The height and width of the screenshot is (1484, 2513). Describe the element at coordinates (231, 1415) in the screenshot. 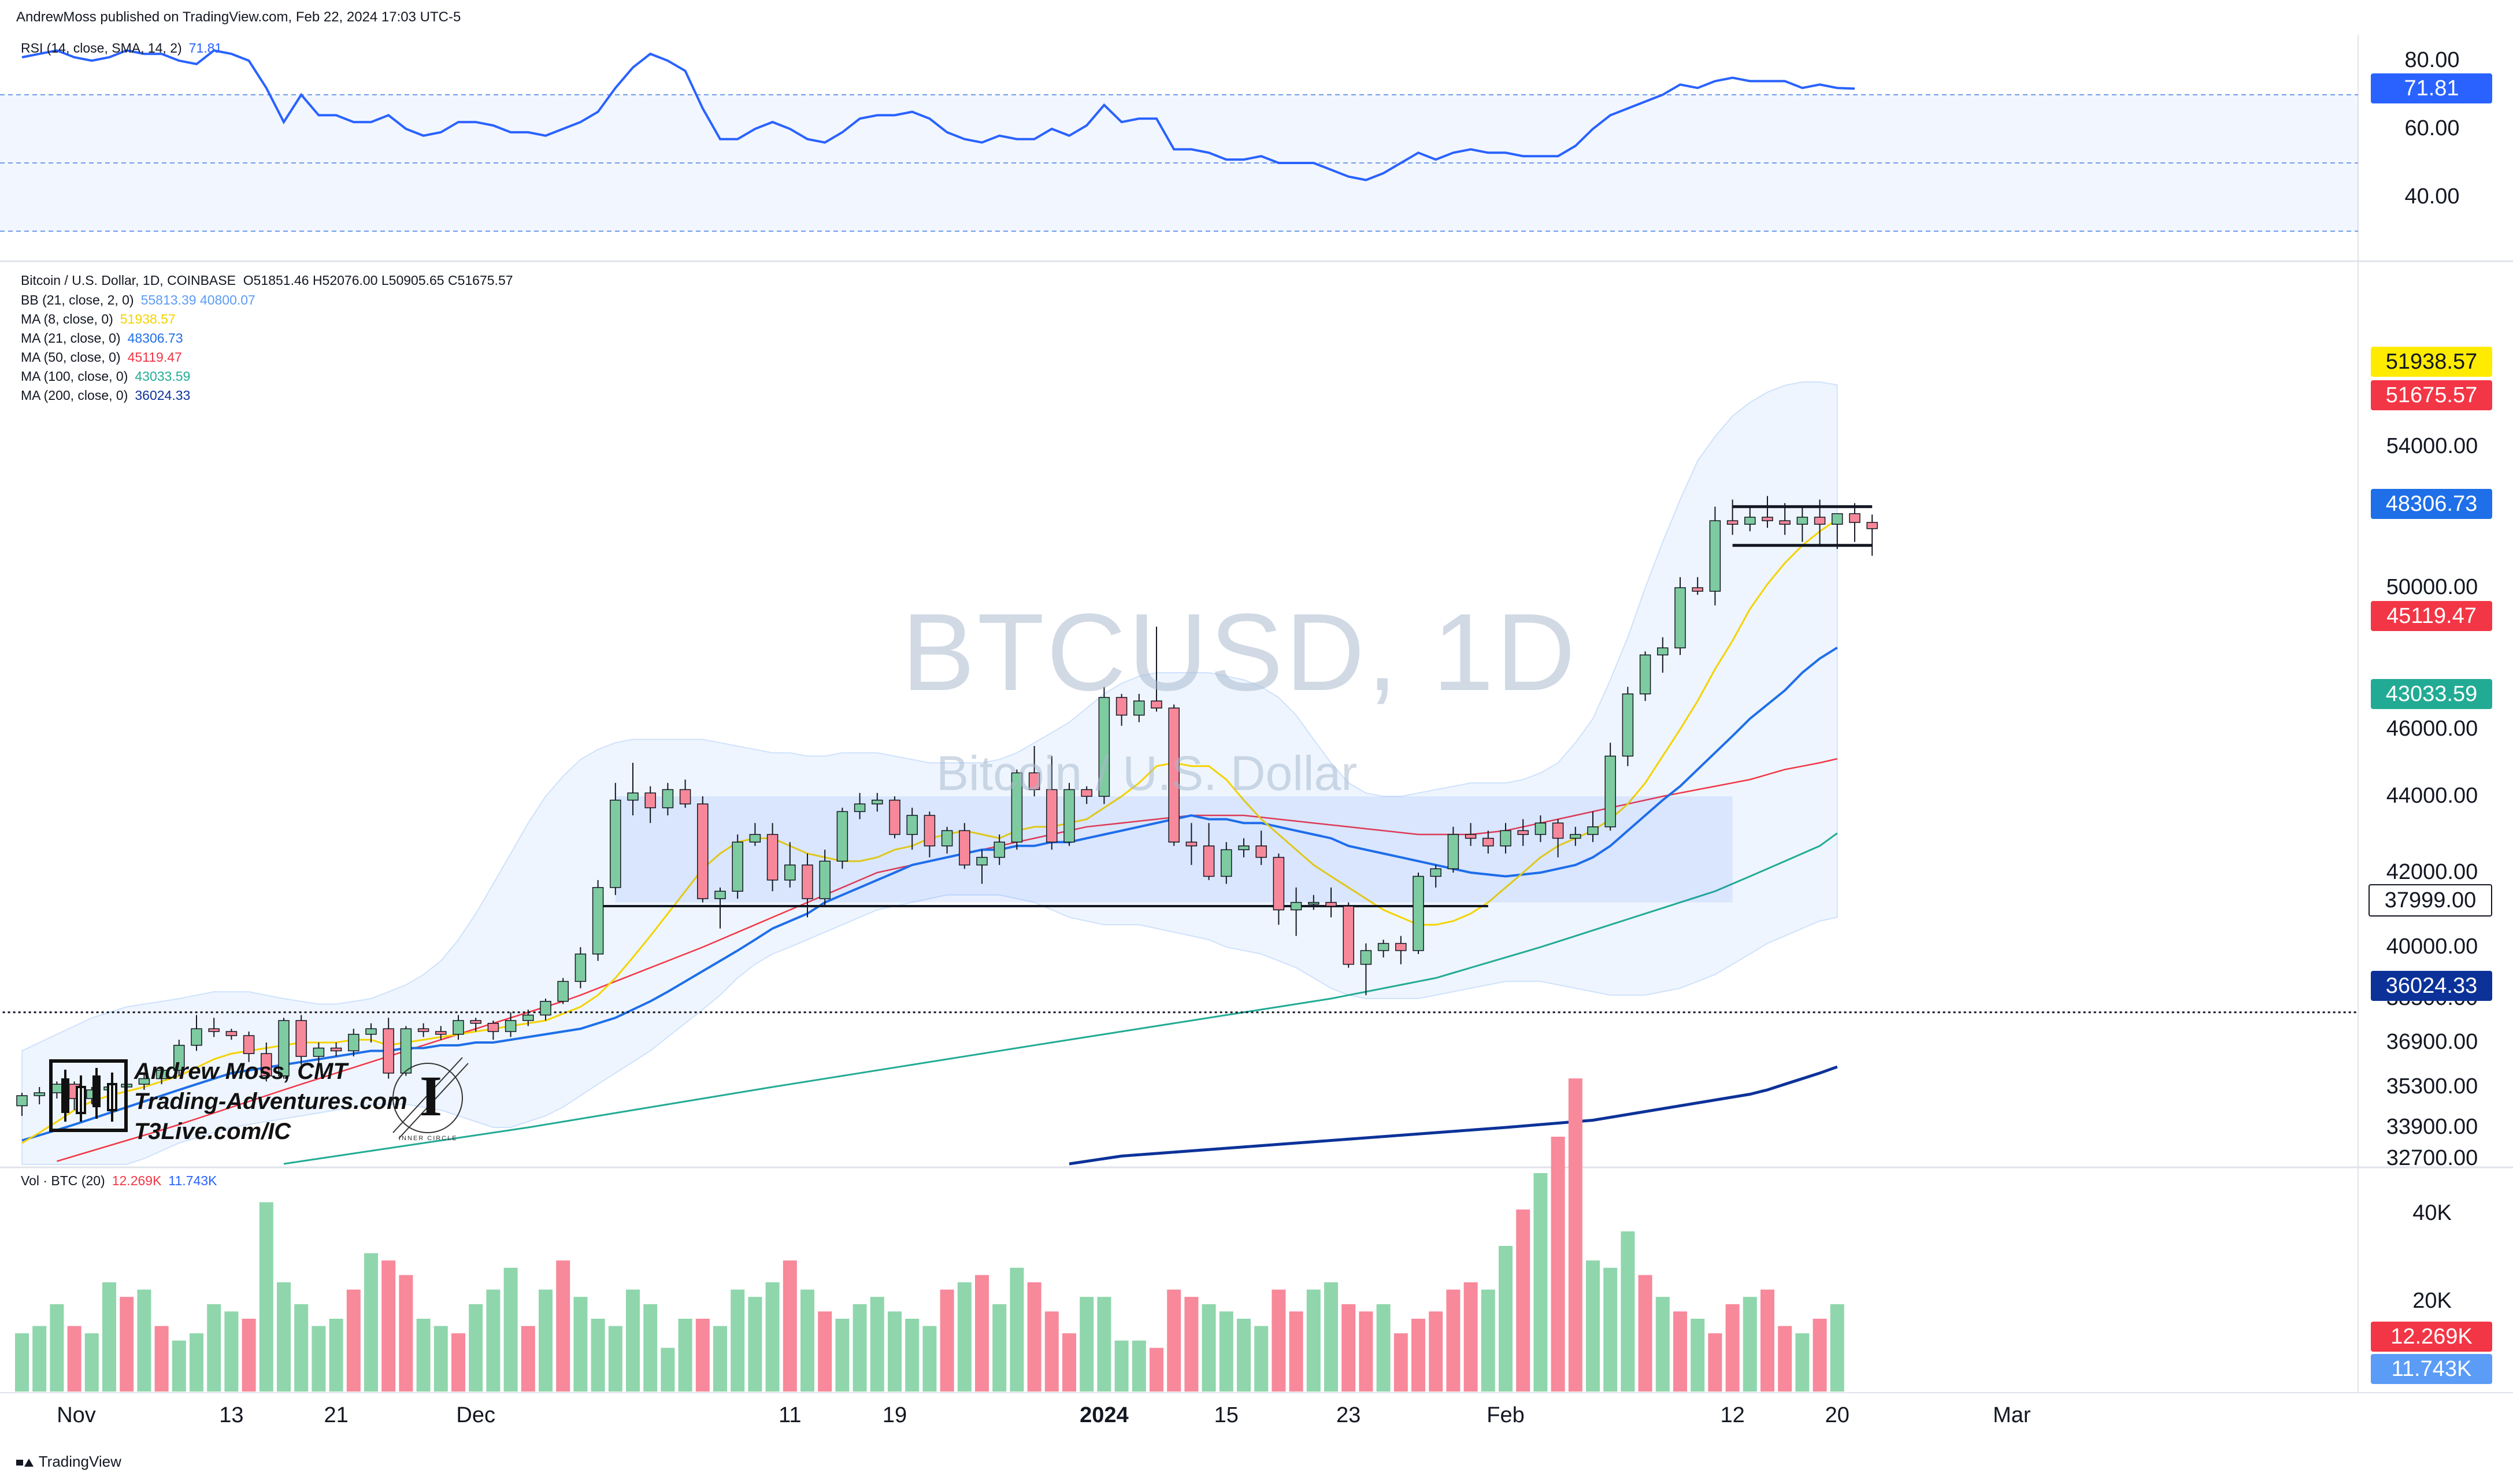

I see `x-axis-label: 13` at that location.